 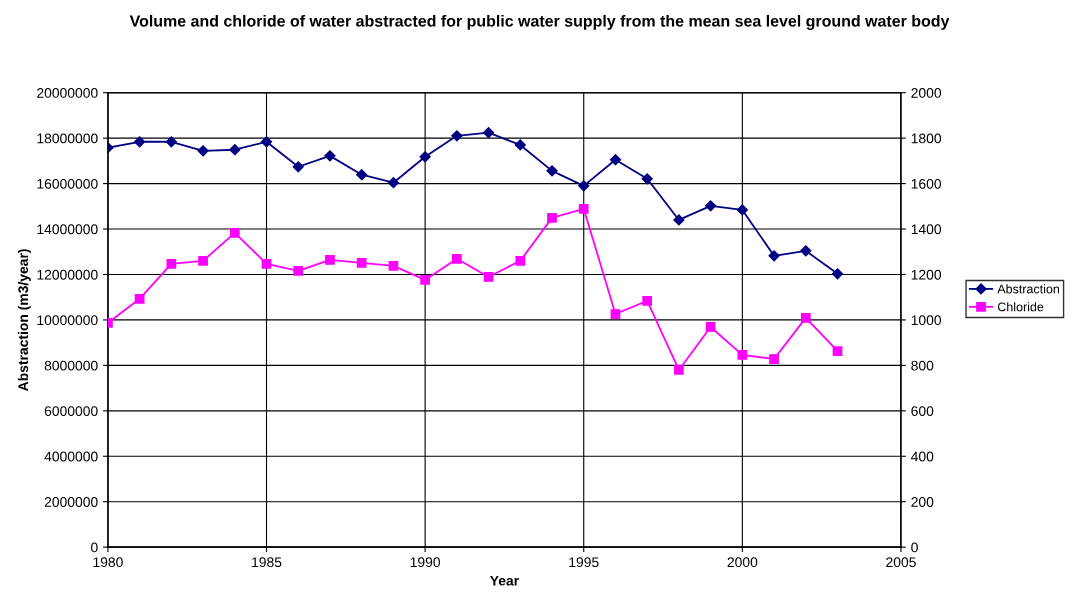 I want to click on x-tick-label: 1980, so click(x=108, y=562).